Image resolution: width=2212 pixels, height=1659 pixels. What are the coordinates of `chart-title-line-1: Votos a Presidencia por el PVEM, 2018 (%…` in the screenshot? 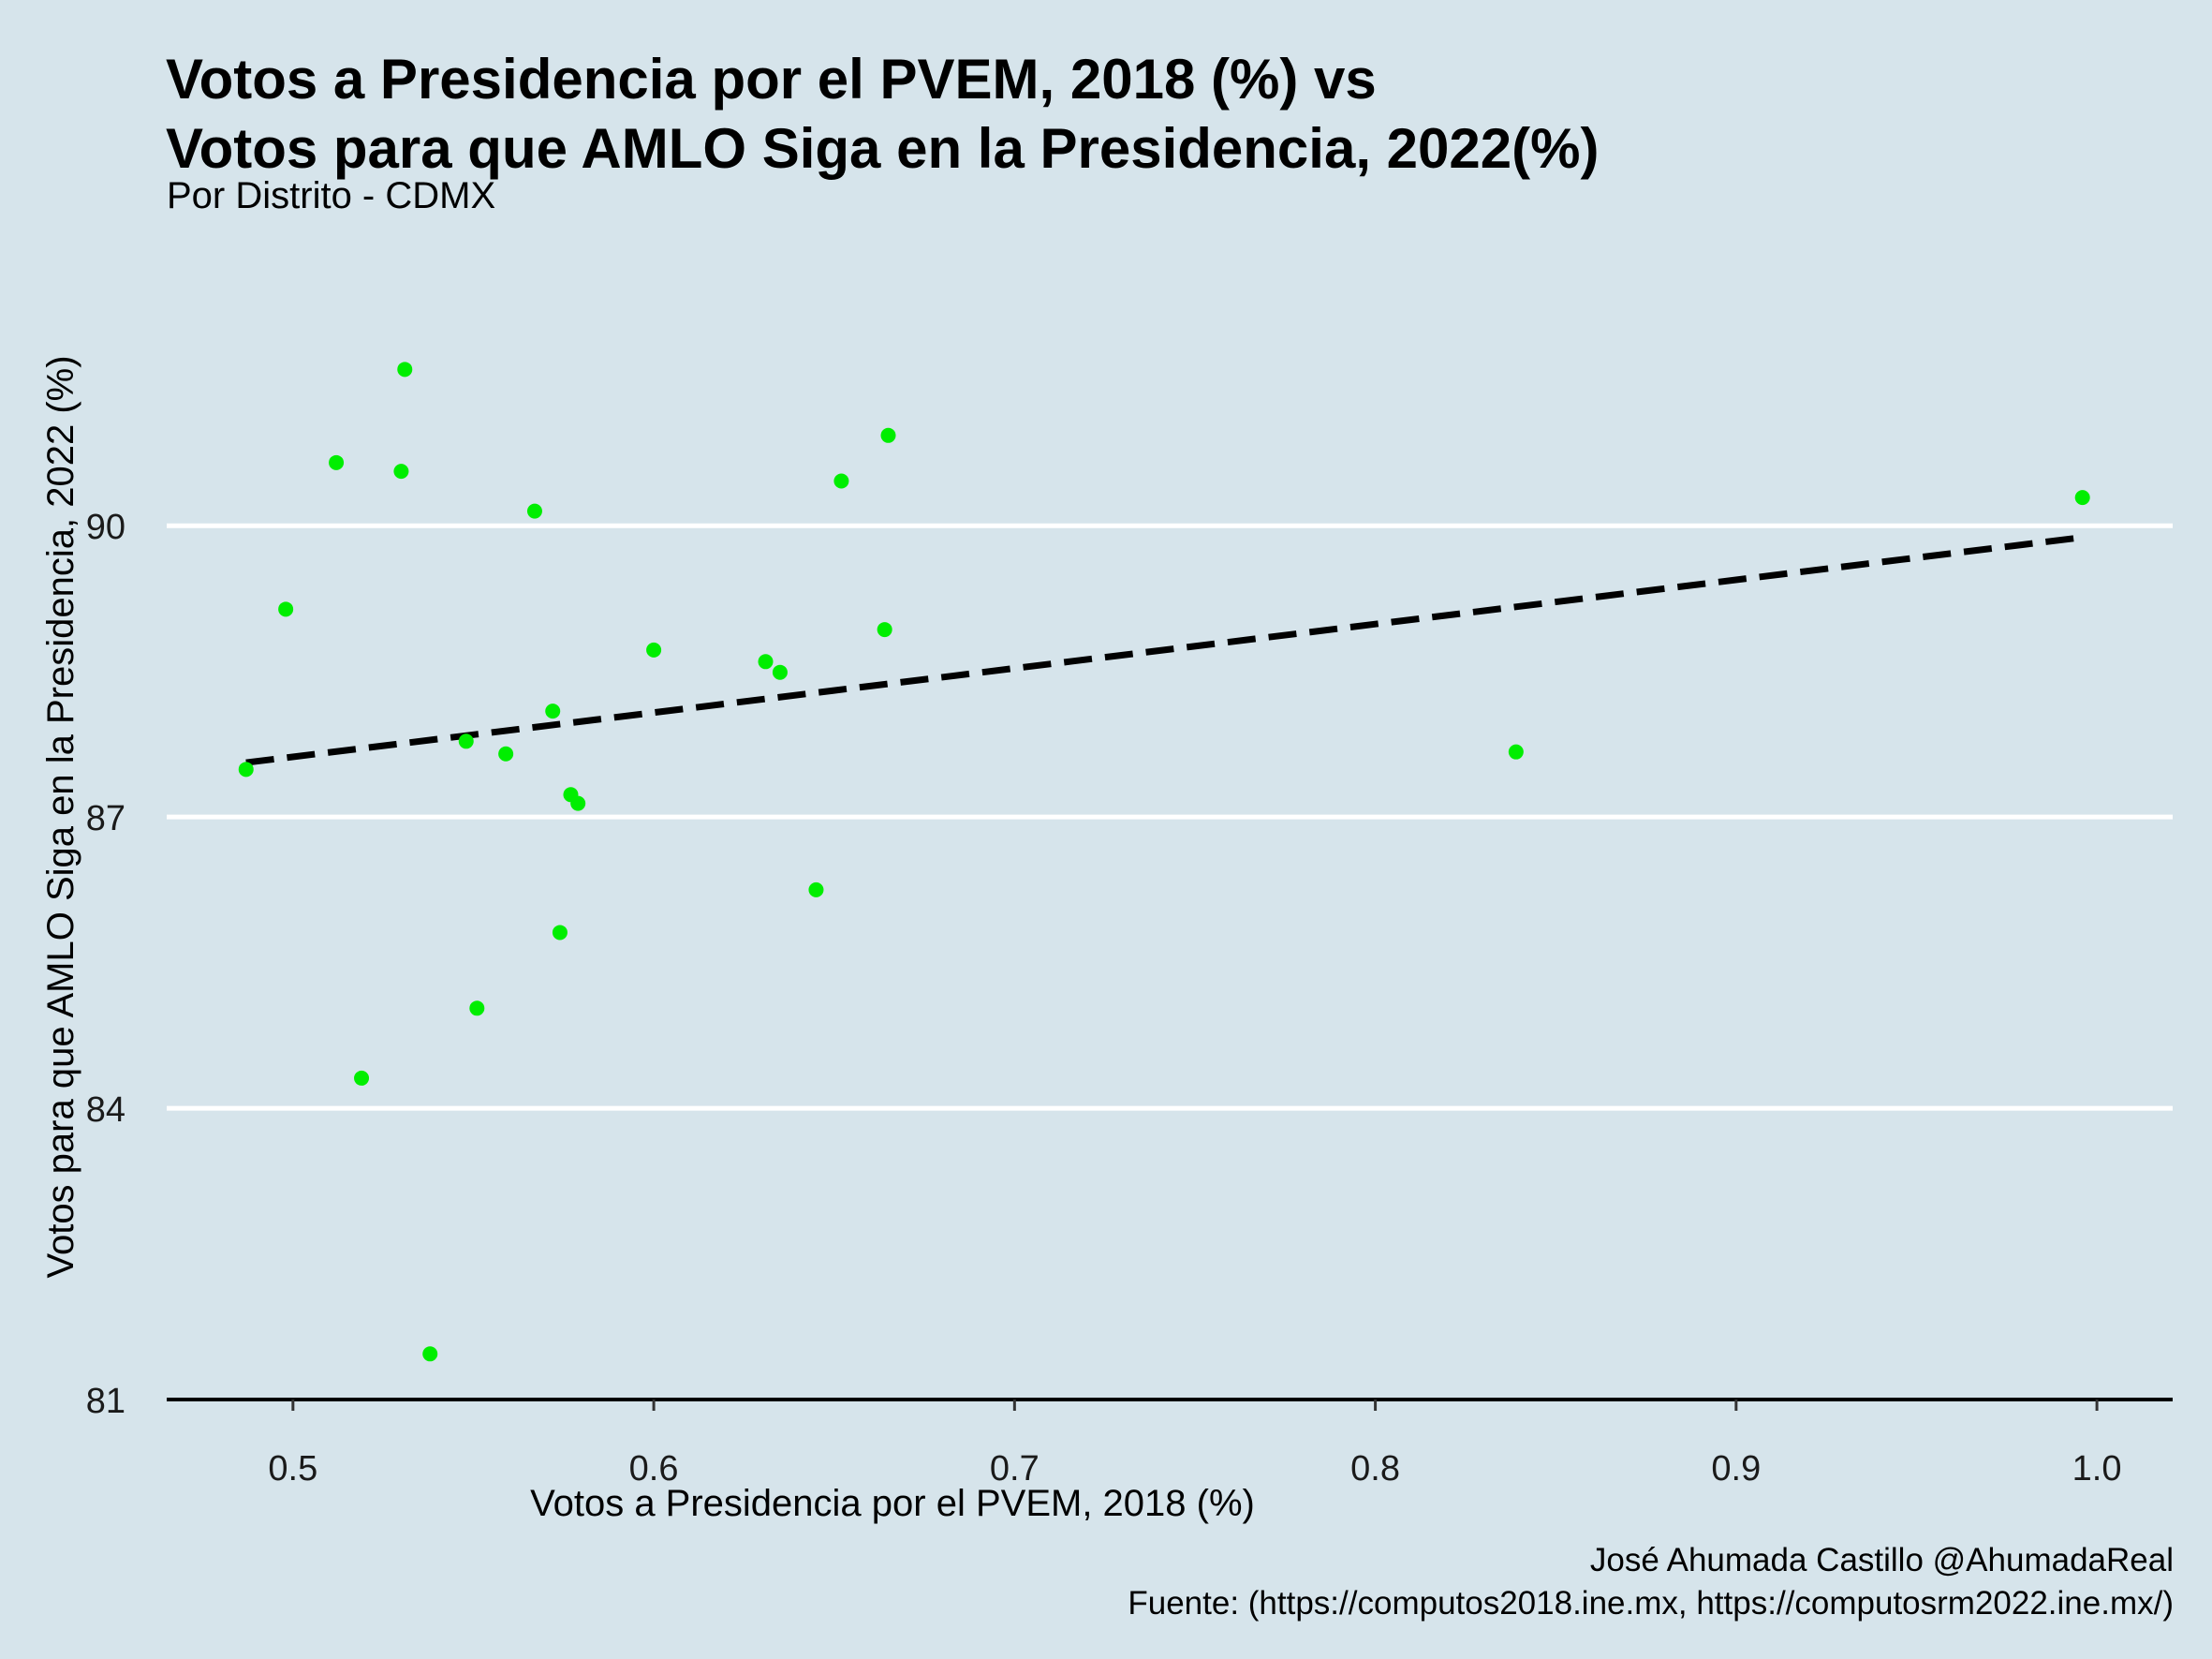 It's located at (772, 79).